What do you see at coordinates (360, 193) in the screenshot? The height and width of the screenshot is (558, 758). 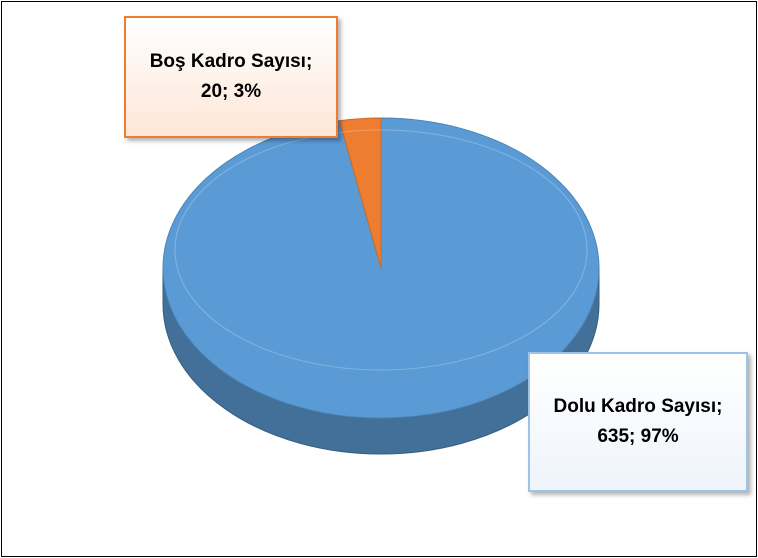 I see `pie-slice` at bounding box center [360, 193].